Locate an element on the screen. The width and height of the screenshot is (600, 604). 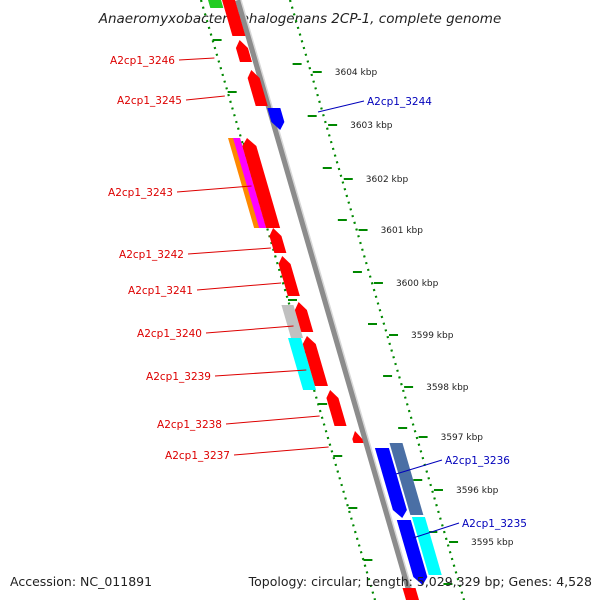
gene-label: A2cp1_3239 is located at coordinates (178, 377).